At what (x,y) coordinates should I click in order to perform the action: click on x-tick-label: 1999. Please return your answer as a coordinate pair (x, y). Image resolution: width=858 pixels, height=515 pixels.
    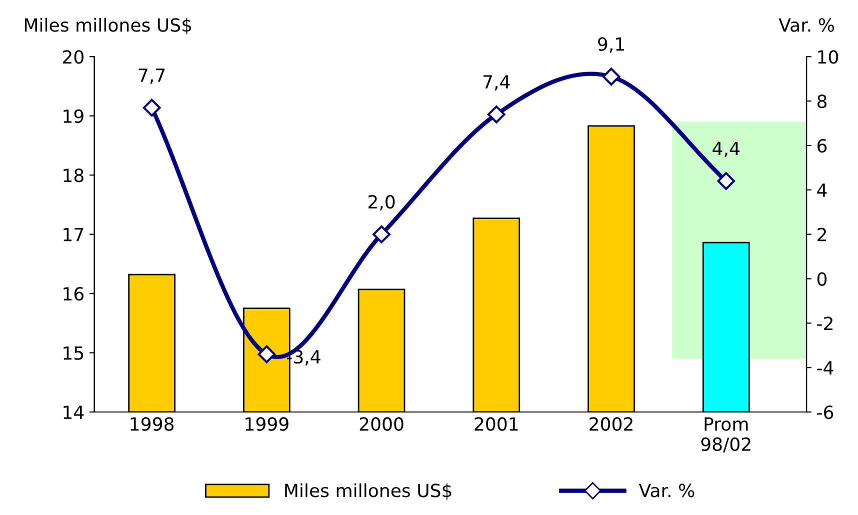
    Looking at the image, I should click on (267, 424).